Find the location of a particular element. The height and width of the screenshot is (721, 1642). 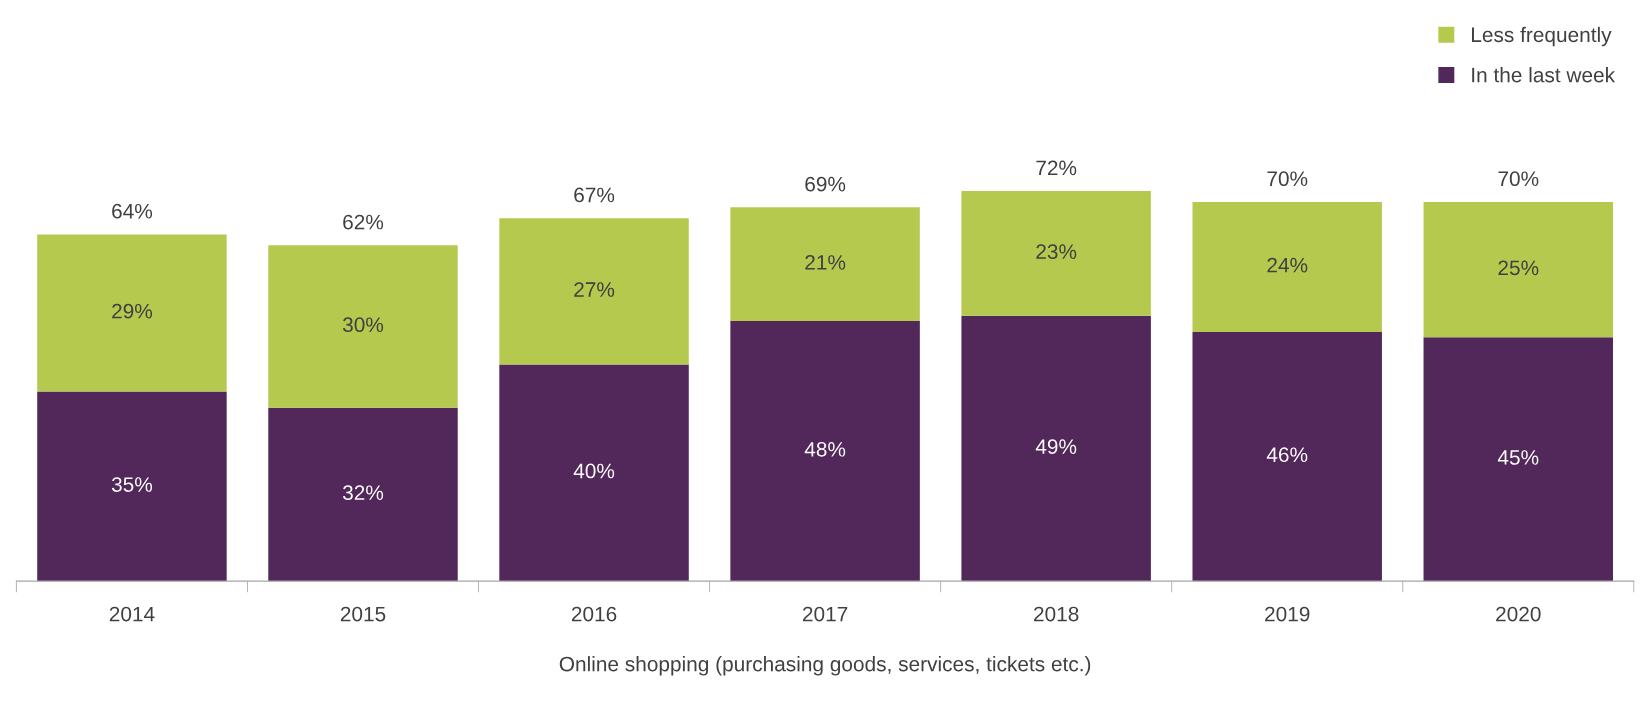

total-label: 72% is located at coordinates (1056, 168).